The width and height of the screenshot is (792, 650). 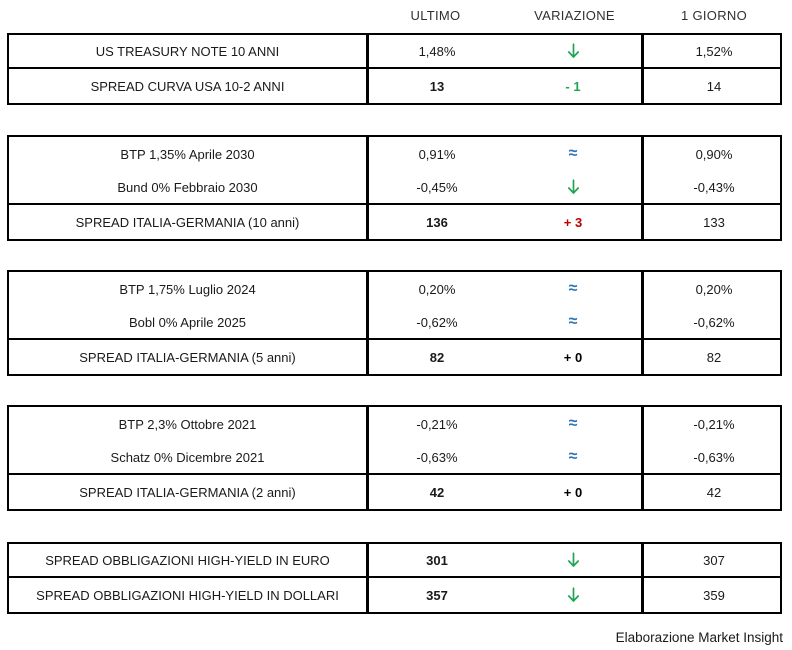 What do you see at coordinates (187, 51) in the screenshot?
I see `row-label: US TREASURY NOTE 10 ANNI` at bounding box center [187, 51].